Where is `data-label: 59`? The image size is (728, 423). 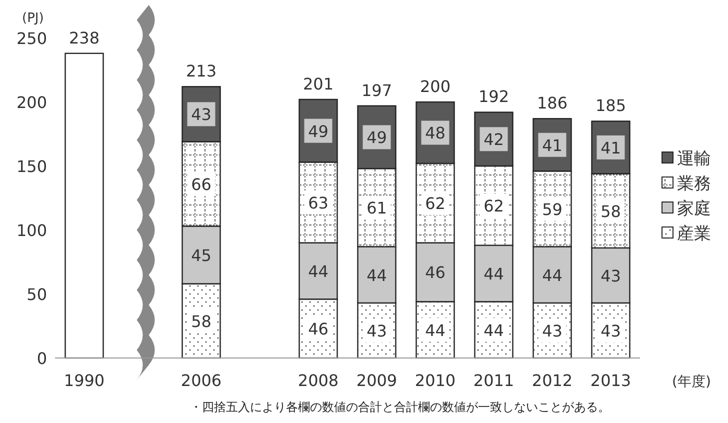 data-label: 59 is located at coordinates (552, 209).